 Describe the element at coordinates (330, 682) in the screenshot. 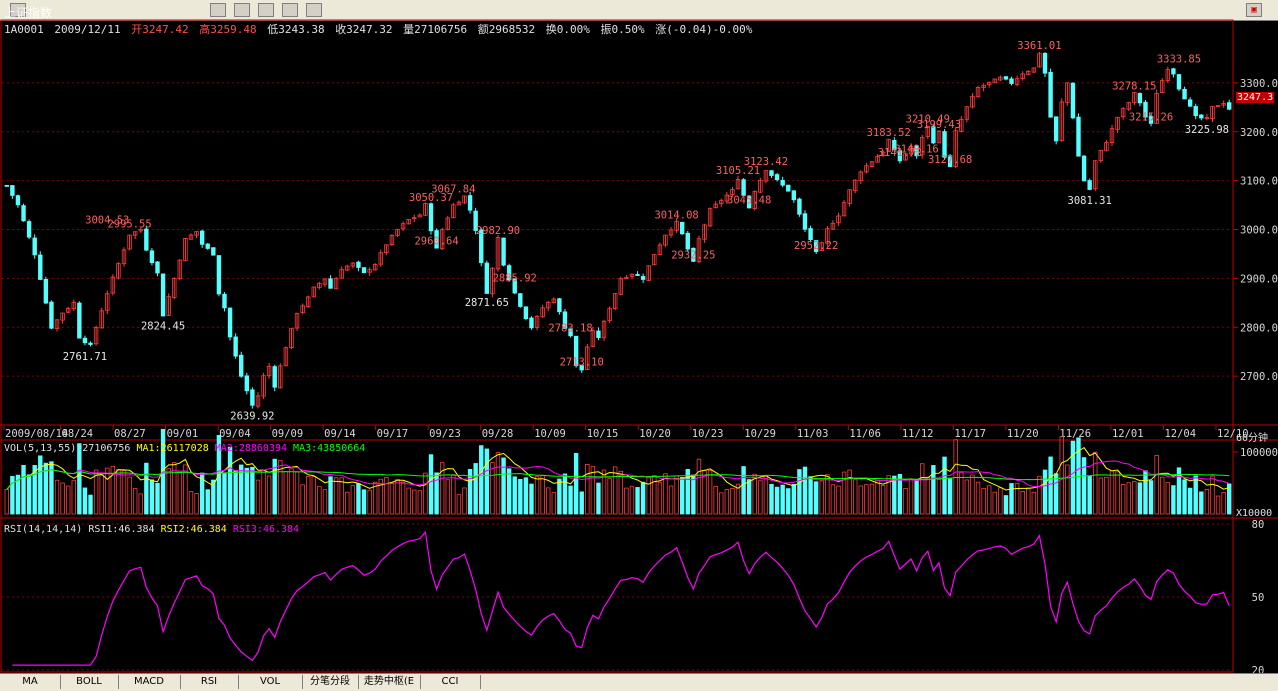

I see `tab-fenbi: 分笔分段` at that location.